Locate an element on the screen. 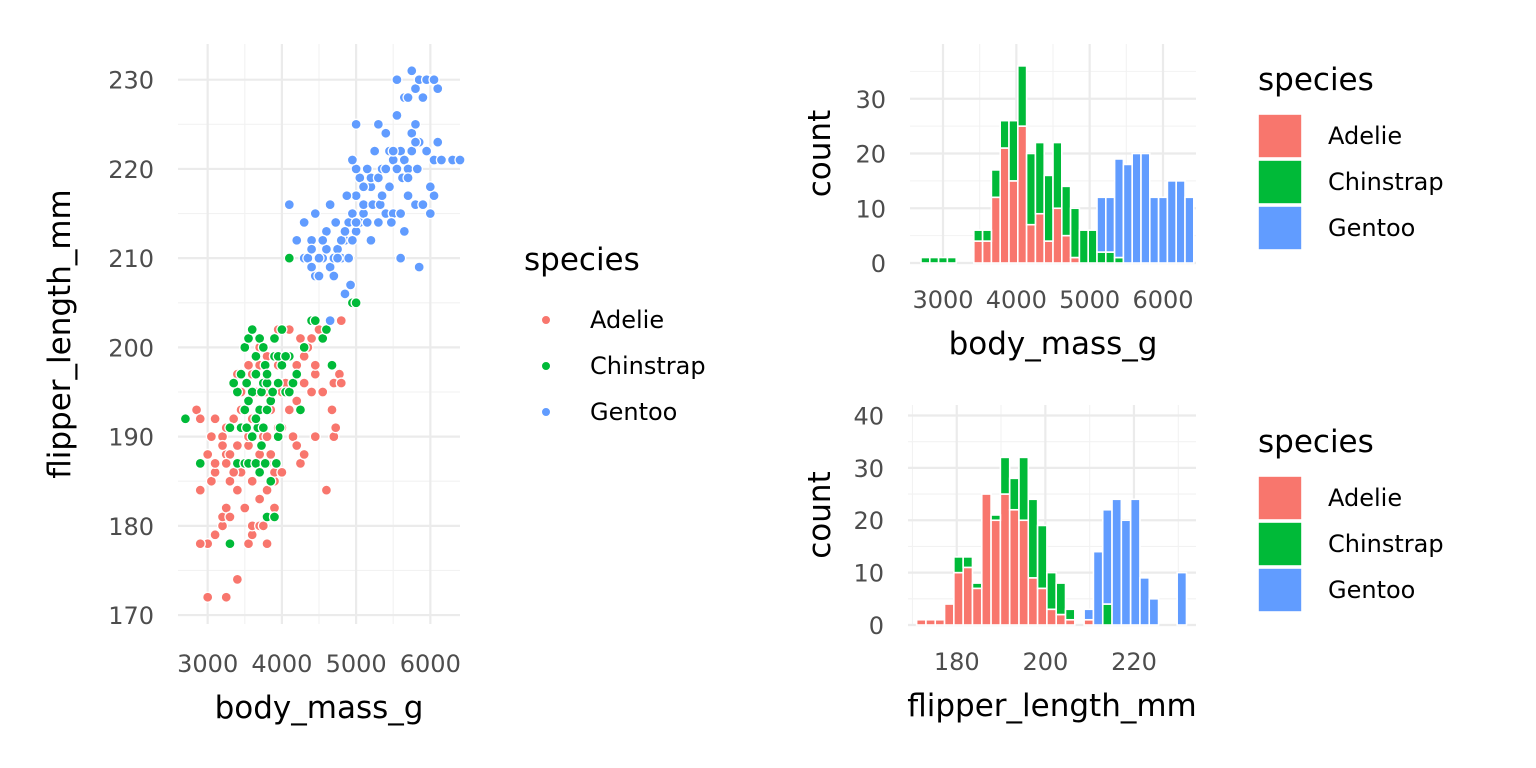 Image resolution: width=1536 pixels, height=768 pixels. legend-label: Gentoo is located at coordinates (1371, 228).